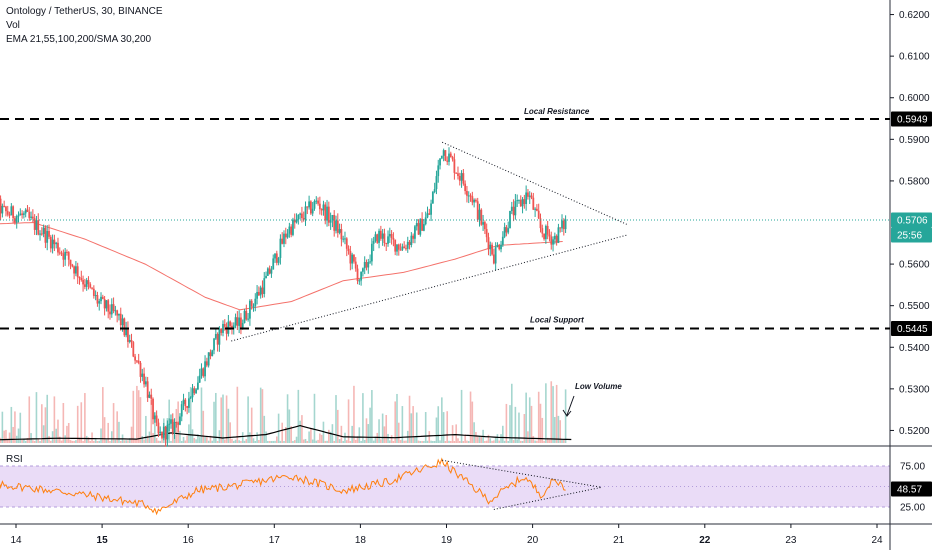  What do you see at coordinates (84, 11) in the screenshot?
I see `symbol-title: Ontology / TetherUS, 30, BINANCE` at bounding box center [84, 11].